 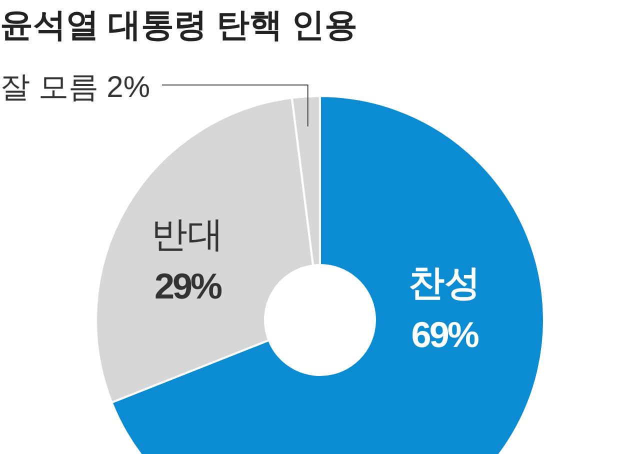 I want to click on data-label: 29%, so click(x=188, y=286).